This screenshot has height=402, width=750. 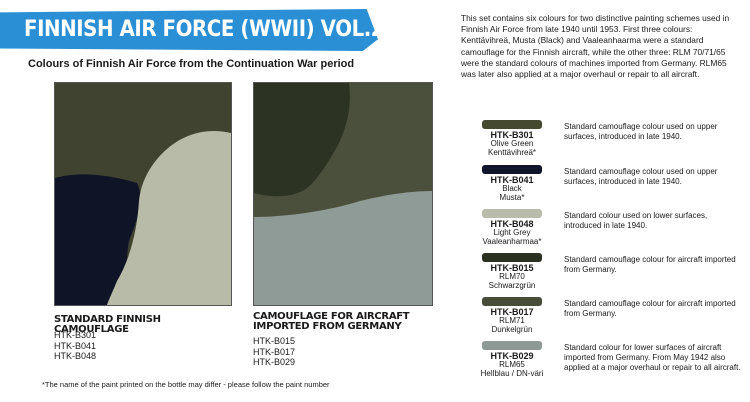 I want to click on scheme-1-color-b, so click(x=98, y=239).